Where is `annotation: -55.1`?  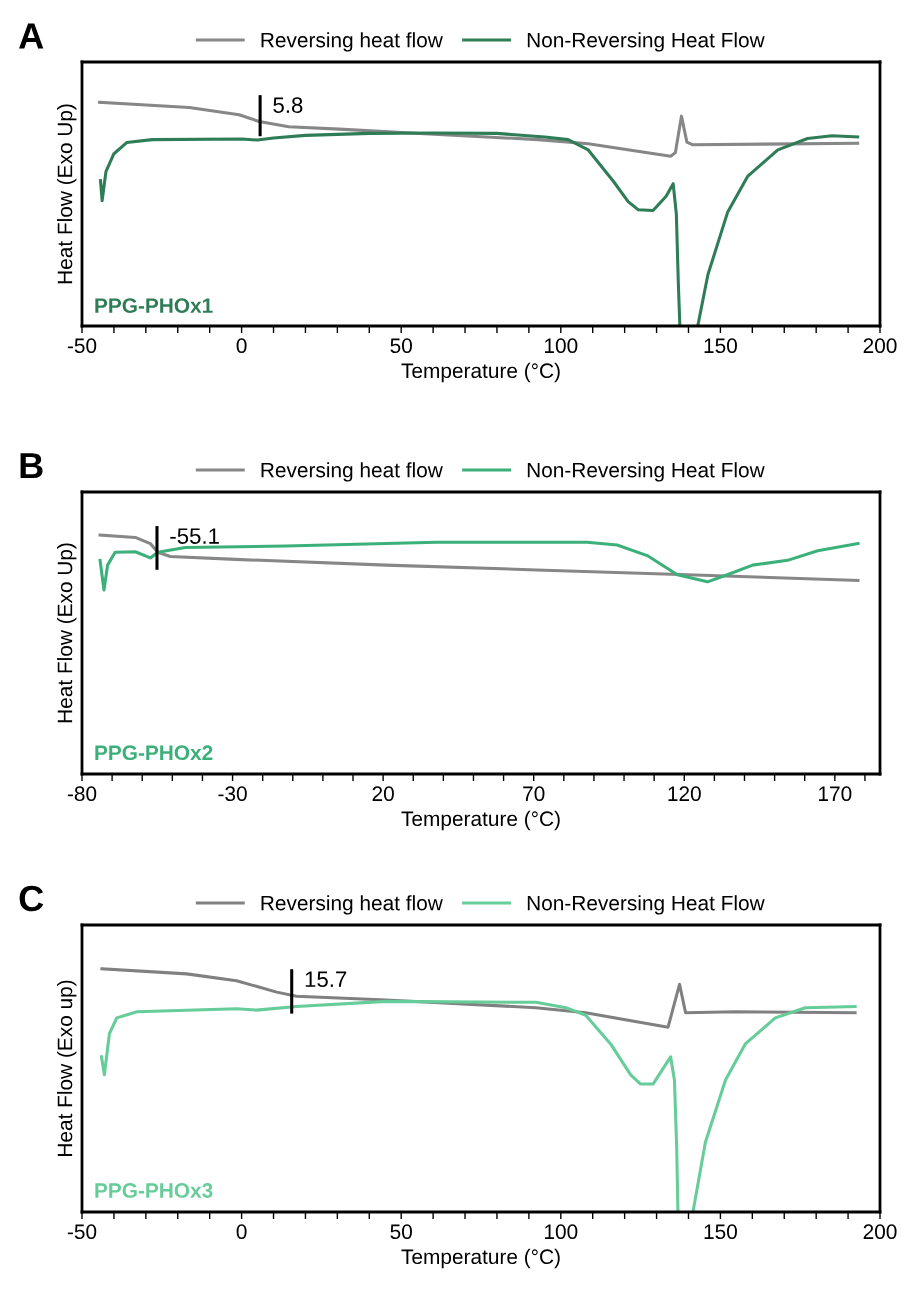 annotation: -55.1 is located at coordinates (194, 536).